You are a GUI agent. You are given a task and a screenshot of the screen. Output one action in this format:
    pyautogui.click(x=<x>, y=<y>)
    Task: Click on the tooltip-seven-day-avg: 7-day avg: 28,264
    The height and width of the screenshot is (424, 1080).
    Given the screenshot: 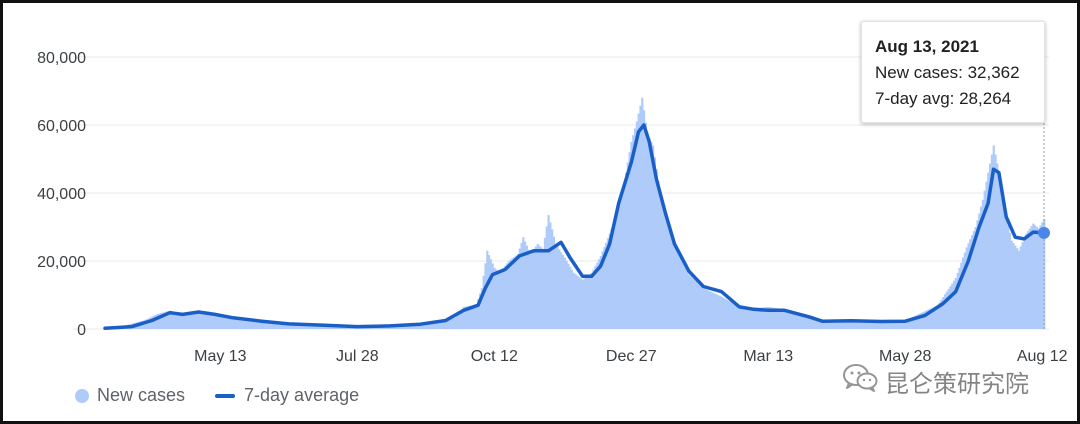 What is the action you would take?
    pyautogui.click(x=943, y=98)
    